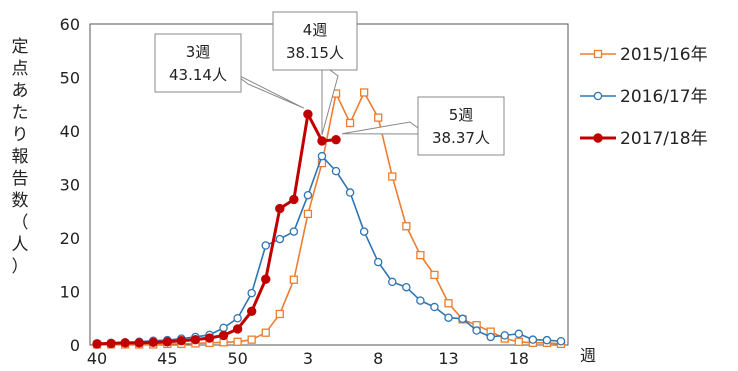  Describe the element at coordinates (20, 201) in the screenshot. I see `y-axis-label-char: 数` at that location.